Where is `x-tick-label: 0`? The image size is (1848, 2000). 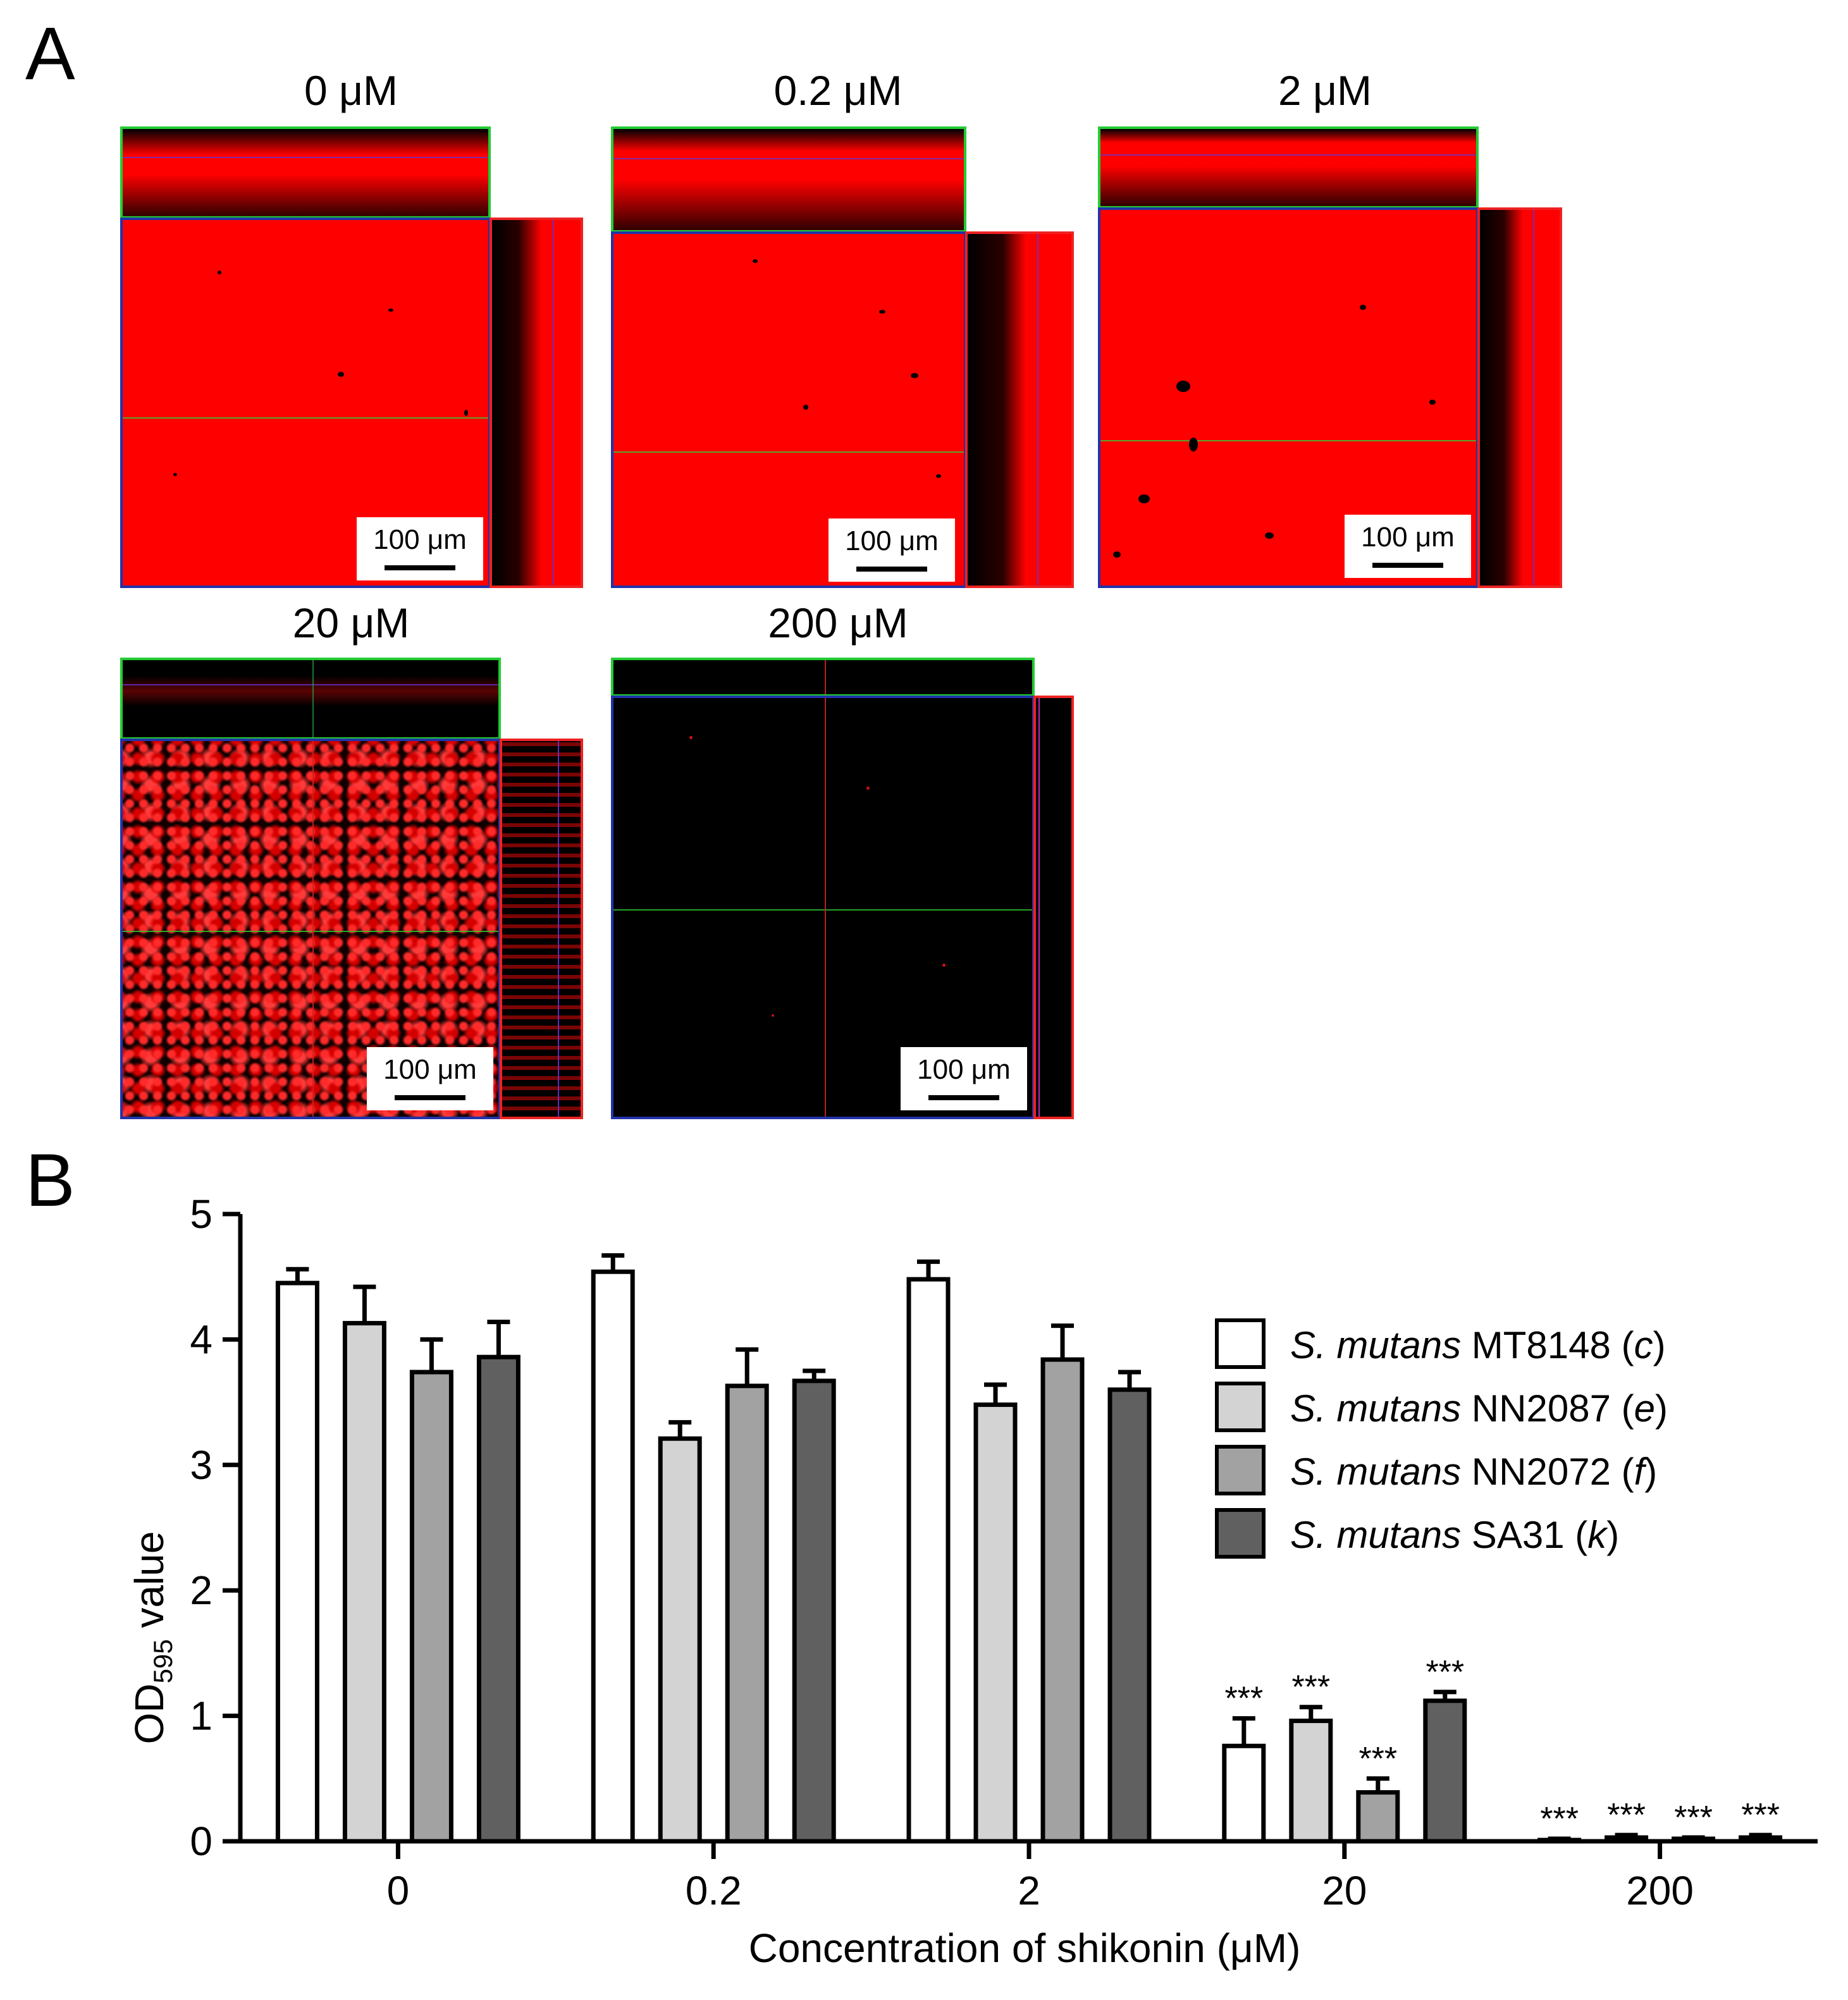 x-tick-label: 0 is located at coordinates (399, 1890).